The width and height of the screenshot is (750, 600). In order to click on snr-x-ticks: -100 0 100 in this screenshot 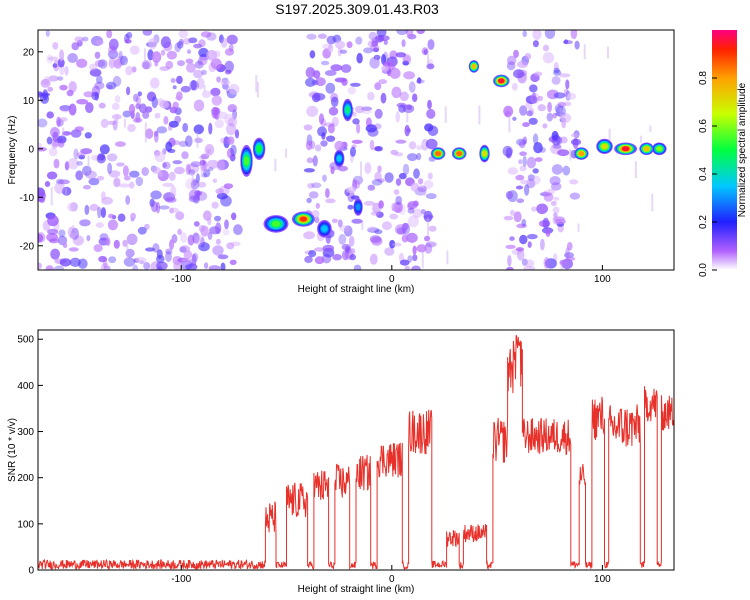, I will do `click(391, 575)`.